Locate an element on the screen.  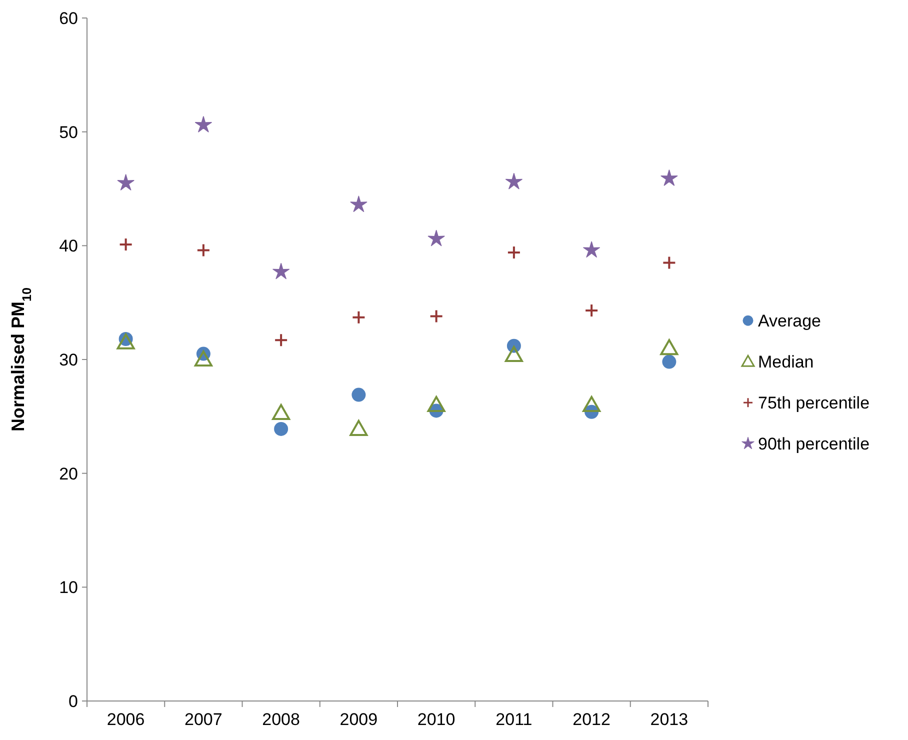
legend-label: Median is located at coordinates (786, 362).